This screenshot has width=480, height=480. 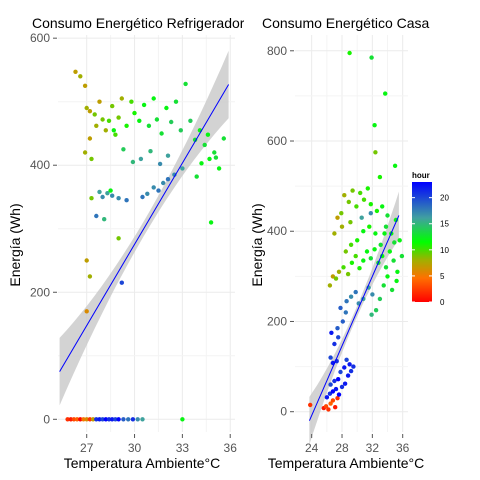 What do you see at coordinates (444, 198) in the screenshot?
I see `legend-tick-label: 20` at bounding box center [444, 198].